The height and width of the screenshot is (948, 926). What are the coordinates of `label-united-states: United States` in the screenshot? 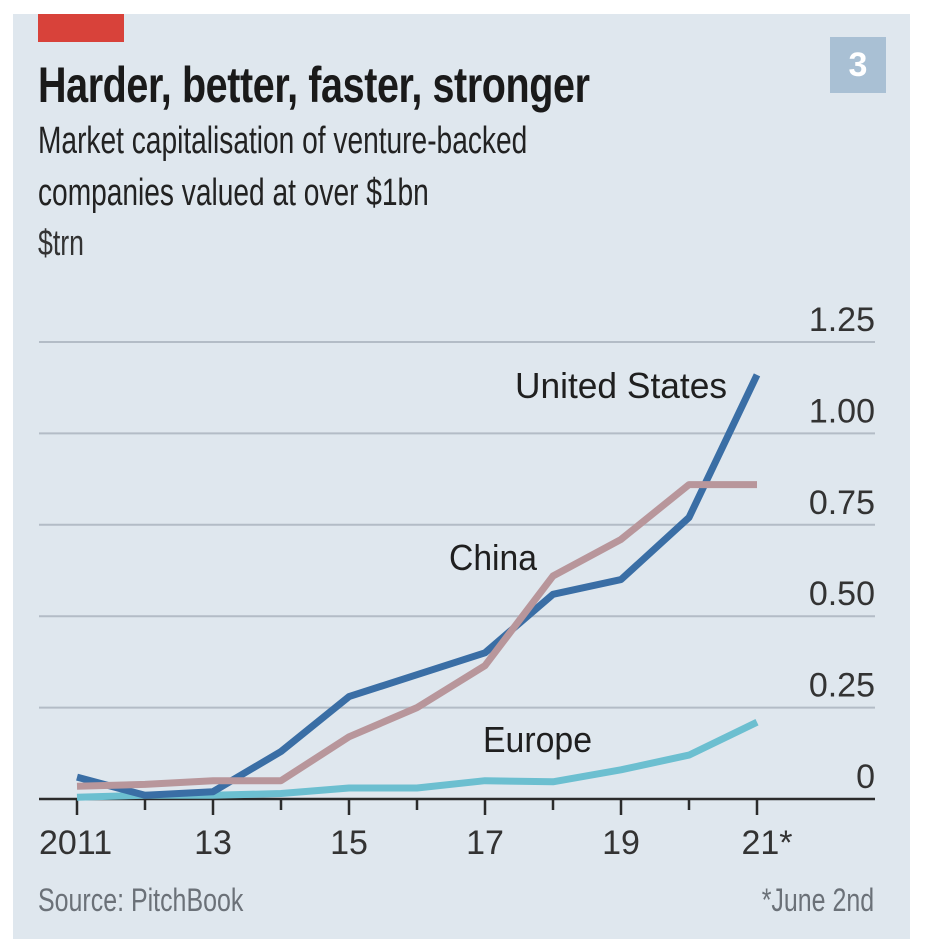 It's located at (621, 385).